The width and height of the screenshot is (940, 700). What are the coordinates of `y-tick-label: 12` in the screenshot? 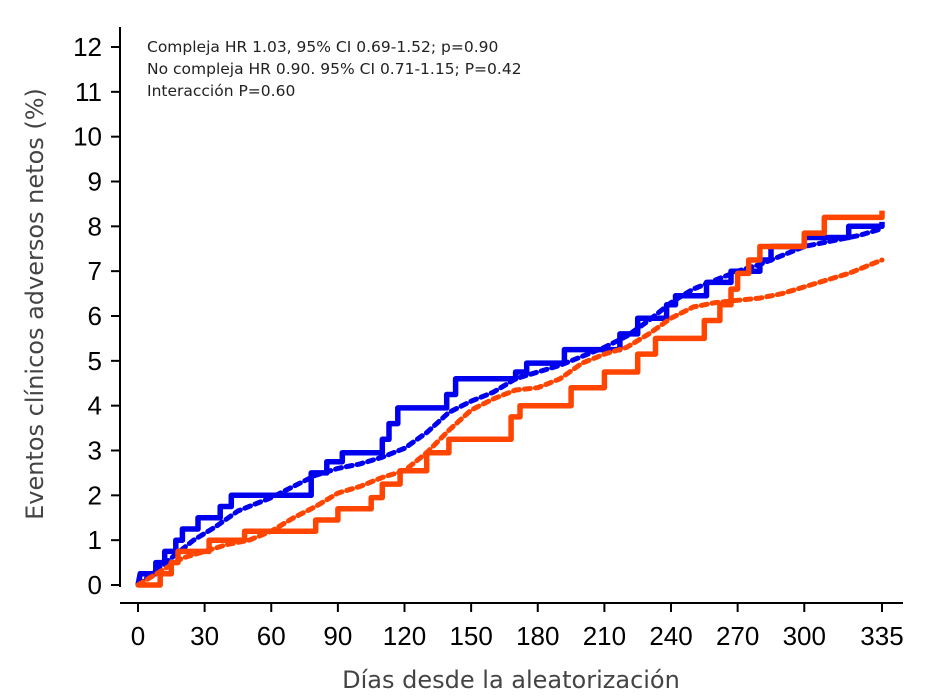 It's located at (87, 47).